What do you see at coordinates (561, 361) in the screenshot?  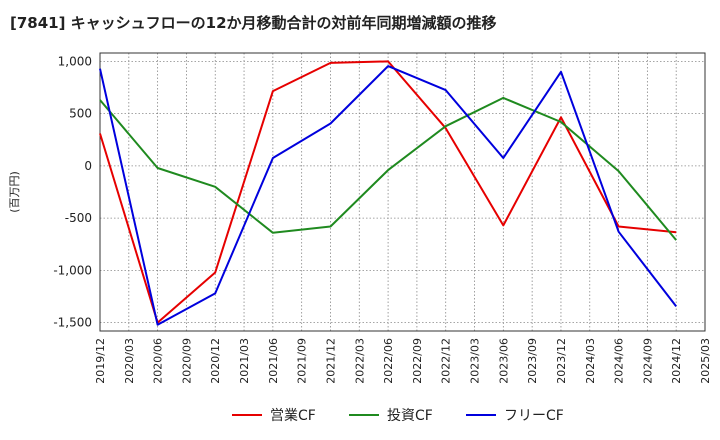 I see `x-tick-label: 2023/12` at bounding box center [561, 361].